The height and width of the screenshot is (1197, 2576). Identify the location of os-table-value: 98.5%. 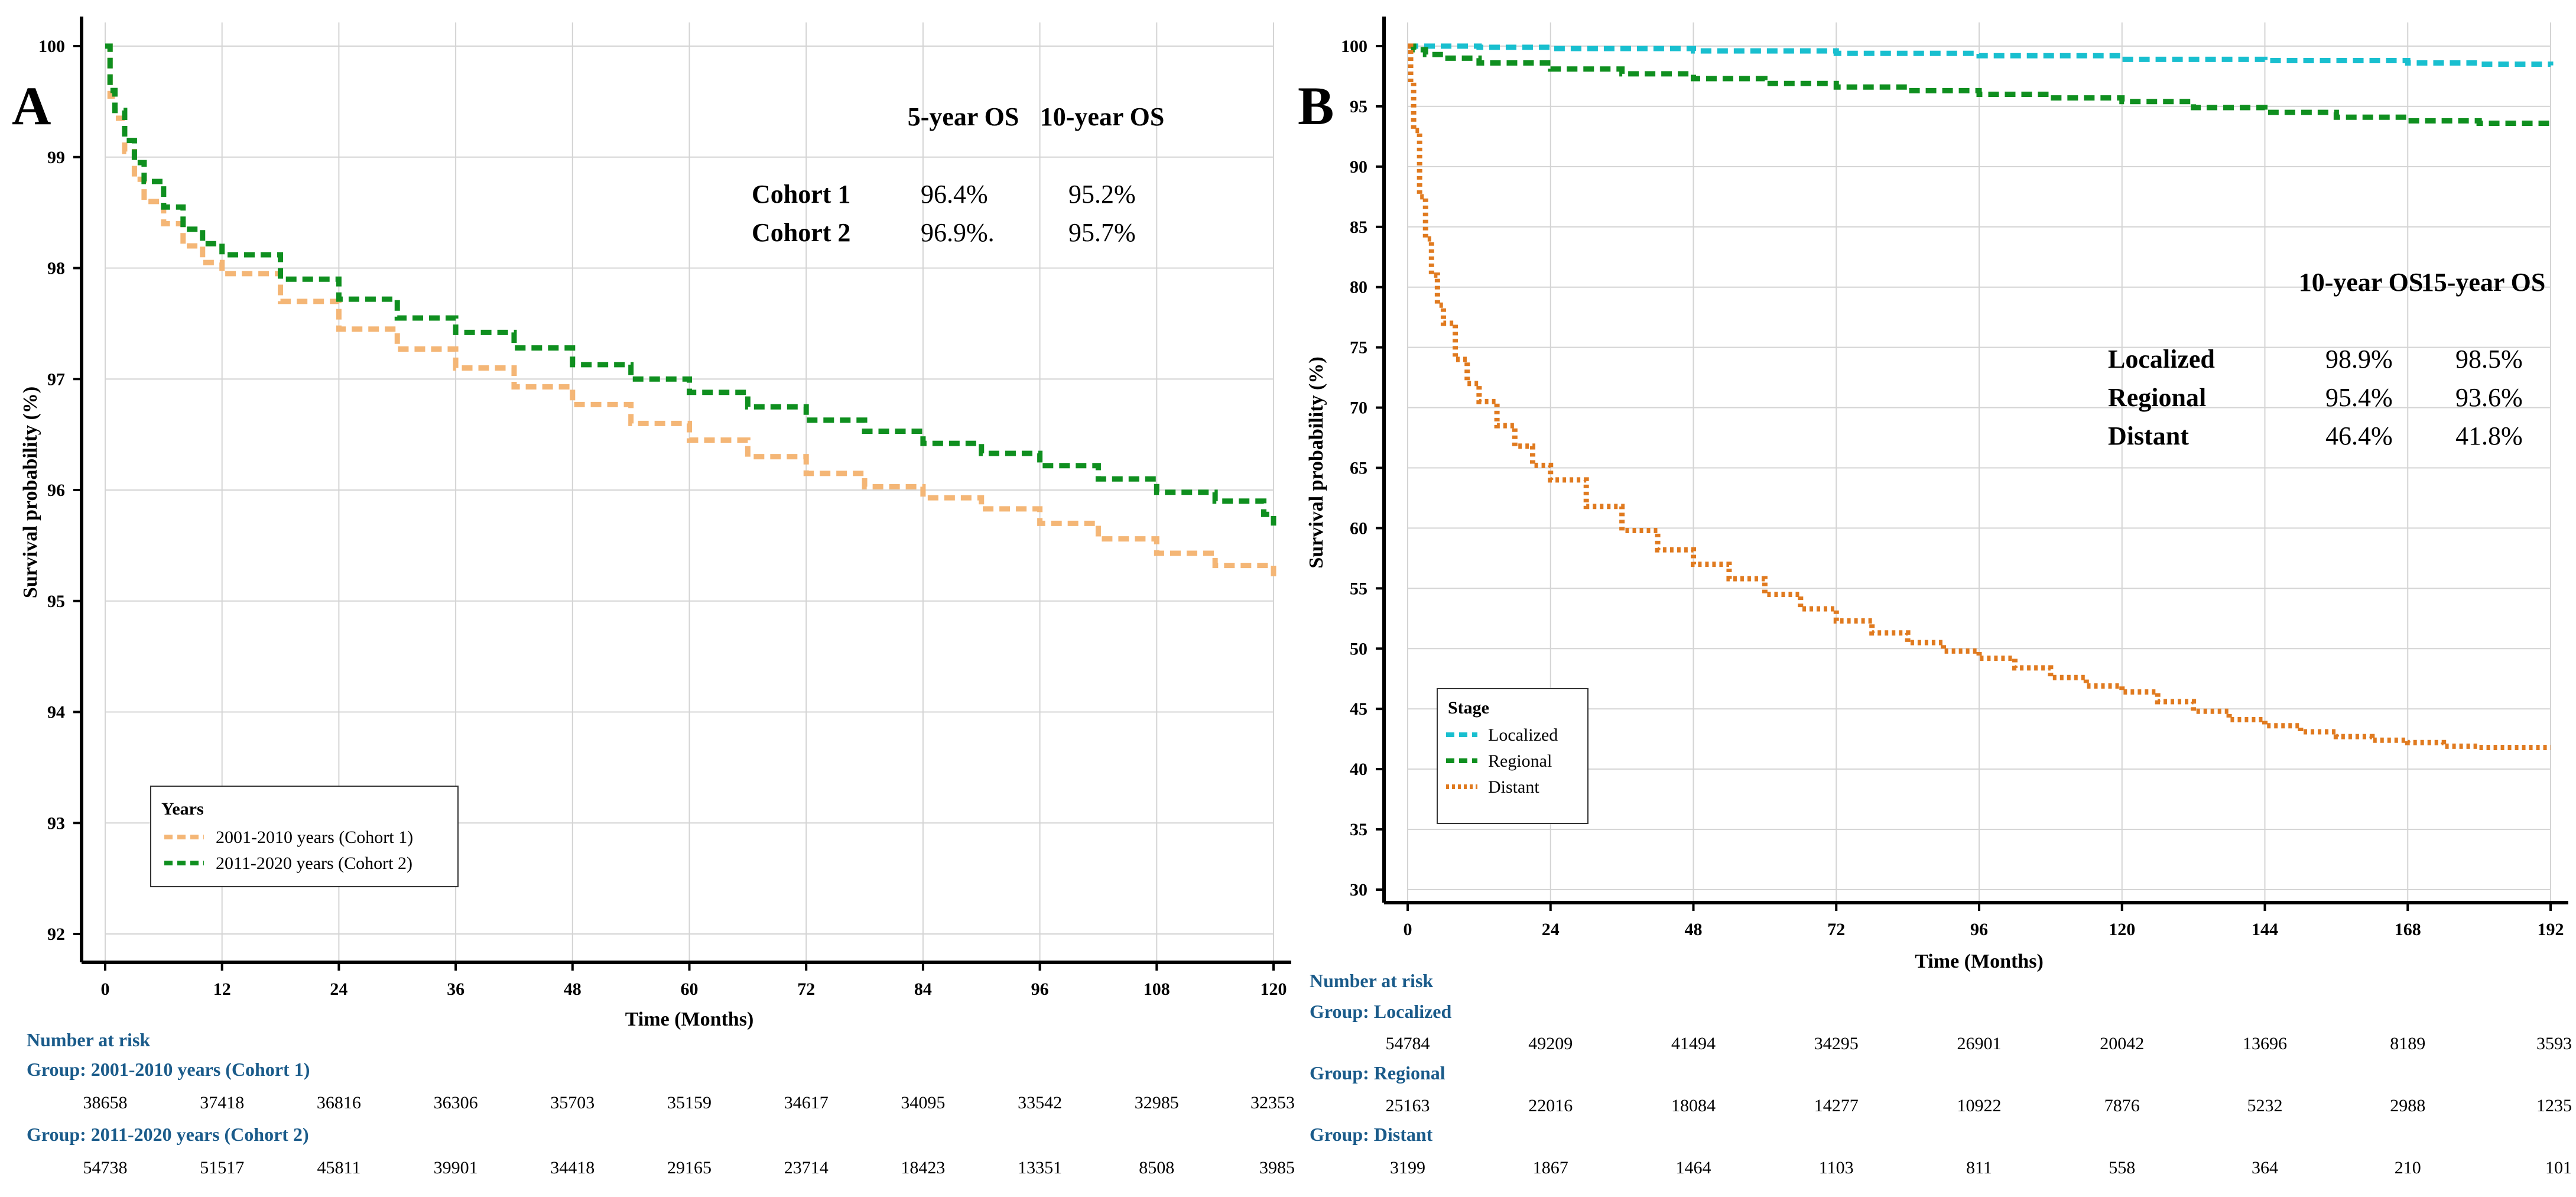
(2489, 359).